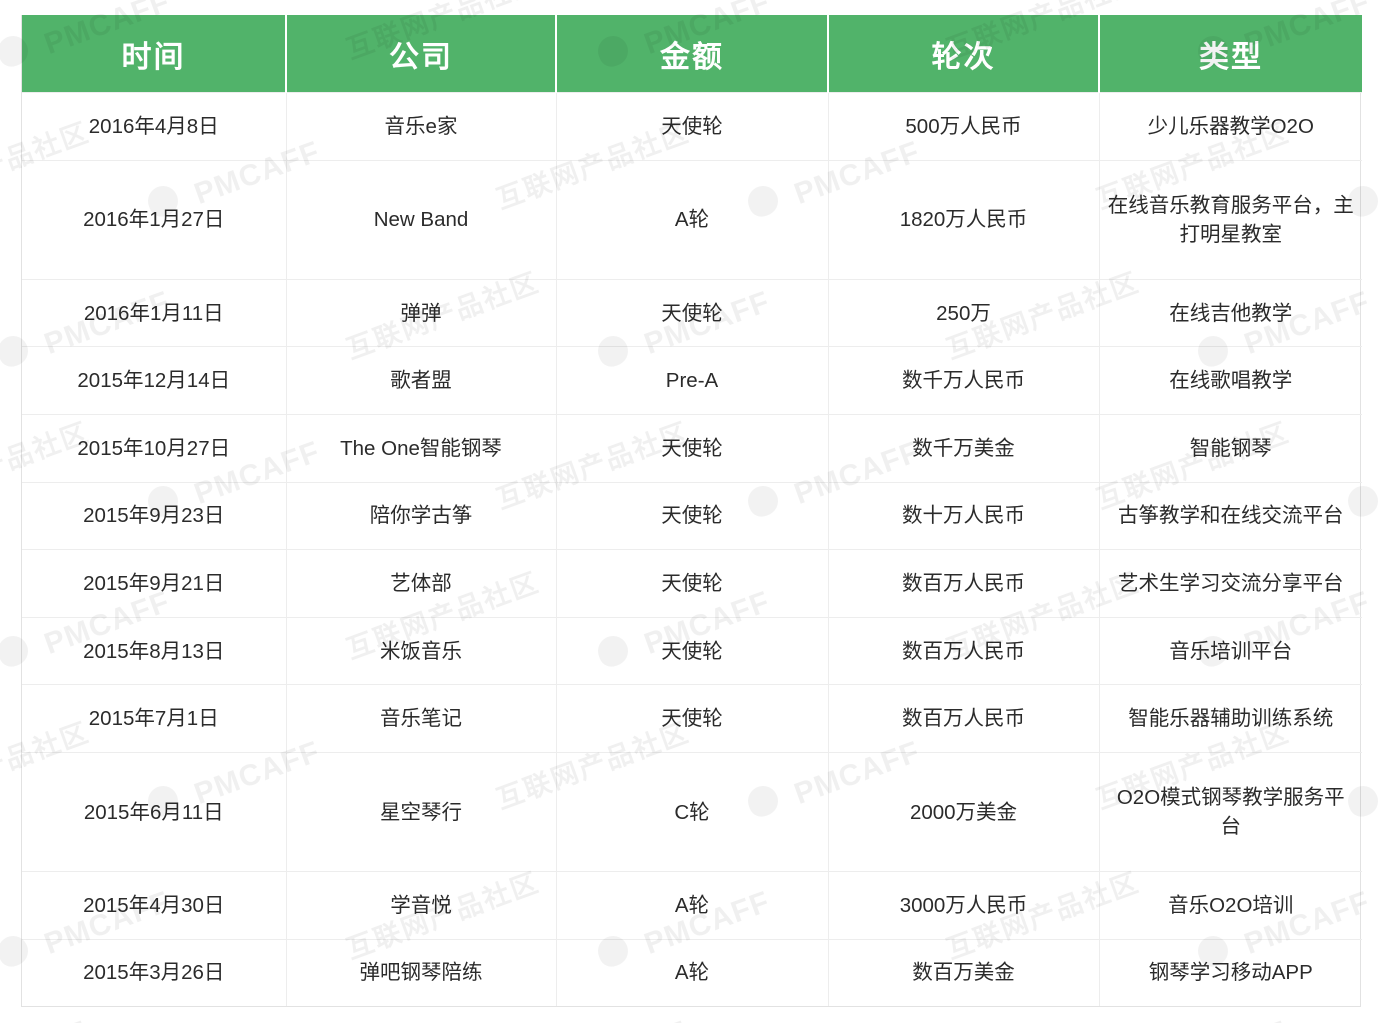 The width and height of the screenshot is (1382, 1023). What do you see at coordinates (1230, 583) in the screenshot?
I see `cell-type: 艺术生学习交流分享平台` at bounding box center [1230, 583].